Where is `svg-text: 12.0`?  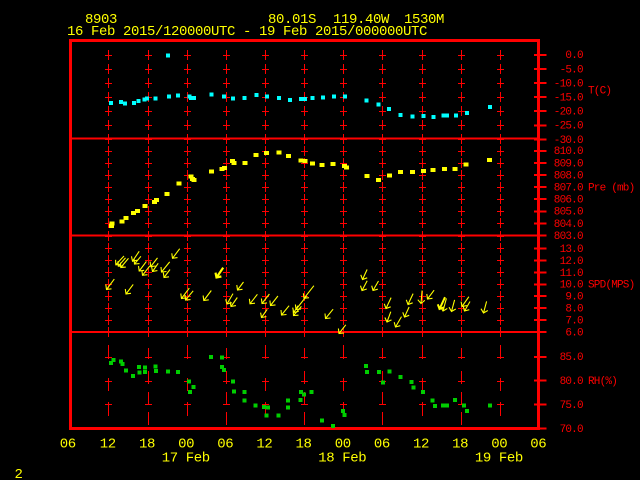
svg-text: 12.0 is located at coordinates (571, 262).